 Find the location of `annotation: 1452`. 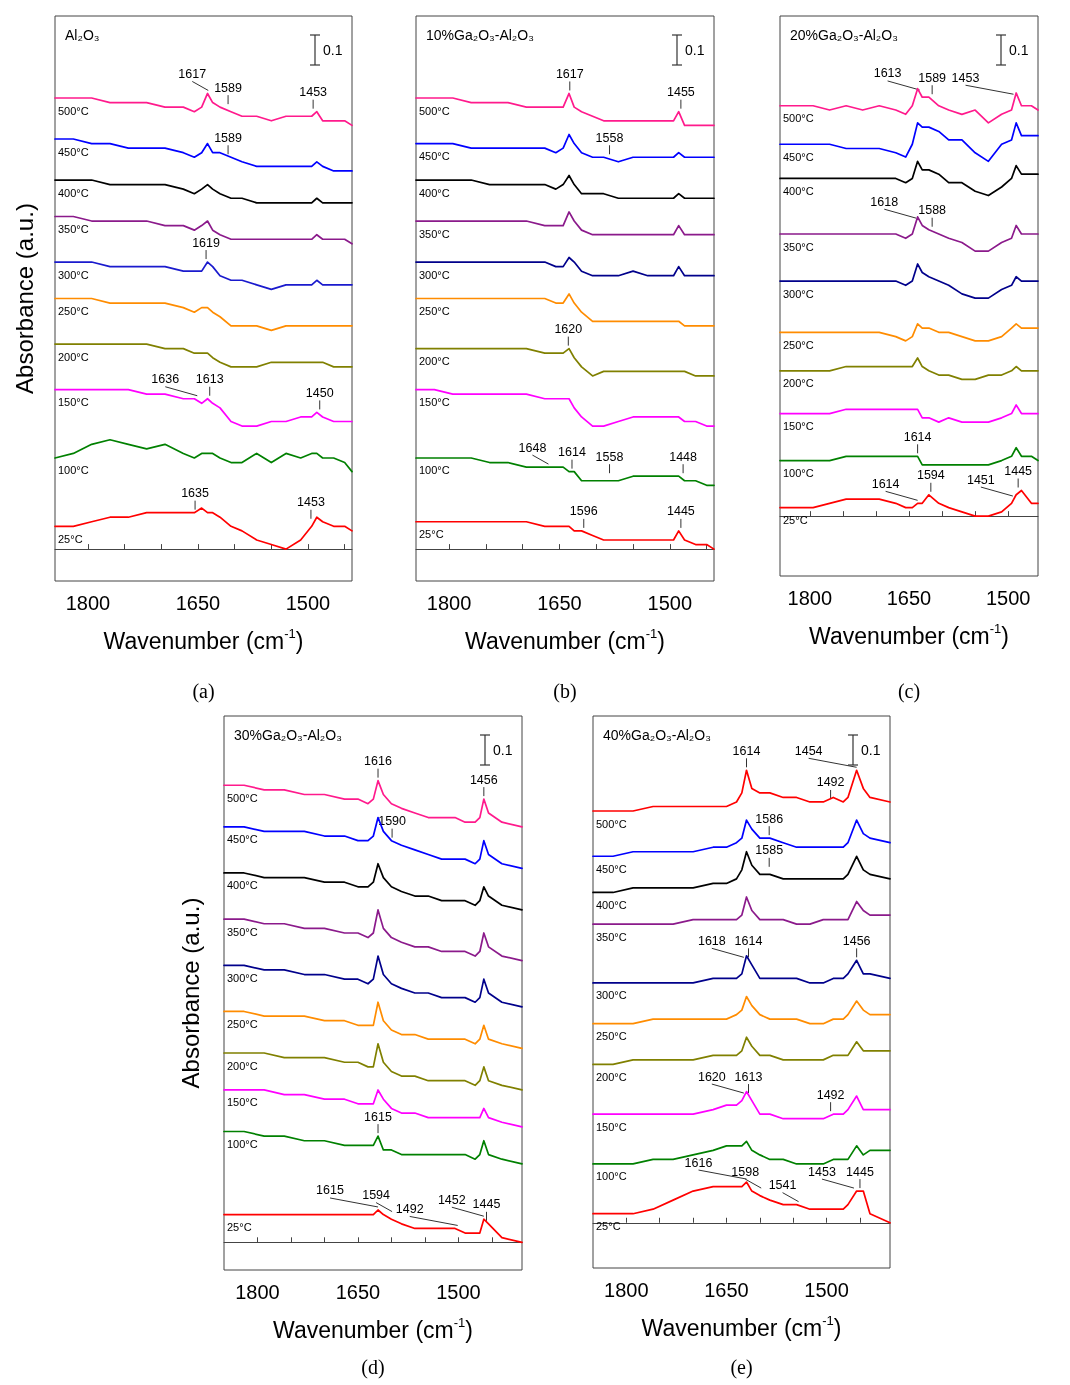

annotation: 1452 is located at coordinates (451, 1199).